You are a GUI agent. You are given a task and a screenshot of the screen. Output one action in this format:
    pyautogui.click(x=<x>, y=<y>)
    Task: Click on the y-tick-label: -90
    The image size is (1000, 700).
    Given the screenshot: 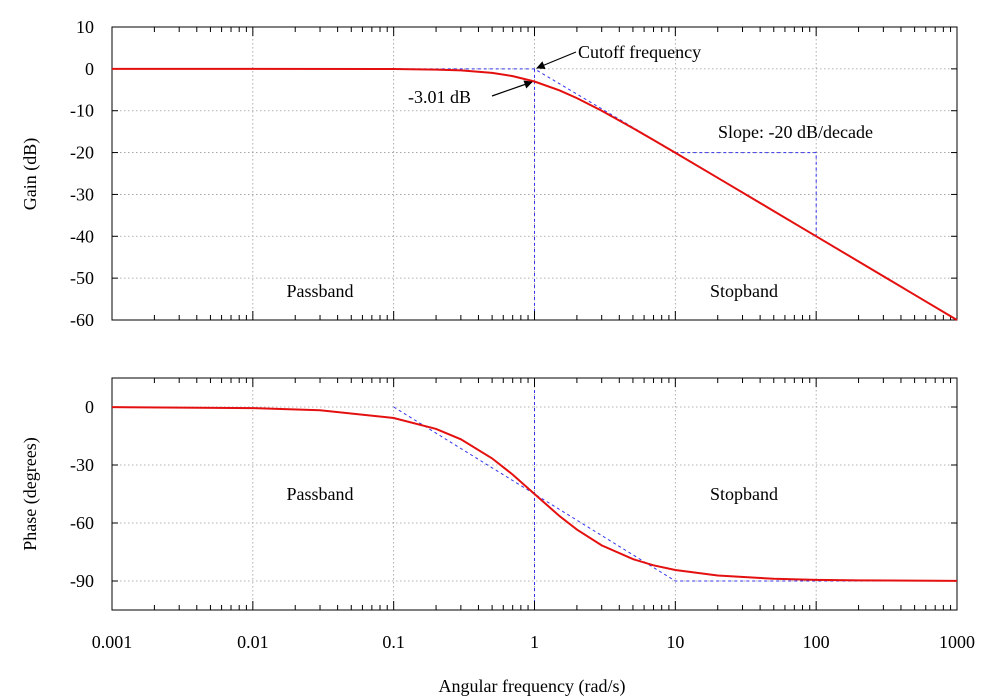 What is the action you would take?
    pyautogui.click(x=82, y=581)
    